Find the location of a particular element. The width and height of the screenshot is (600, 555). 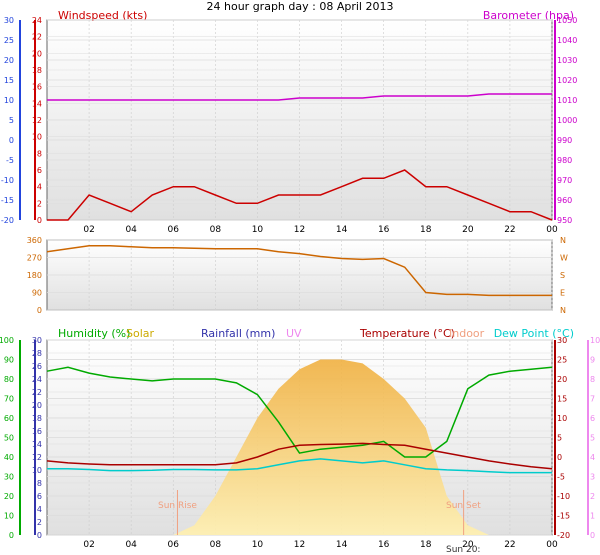

rain-y-tick-label: 10 is located at coordinates (37, 470).